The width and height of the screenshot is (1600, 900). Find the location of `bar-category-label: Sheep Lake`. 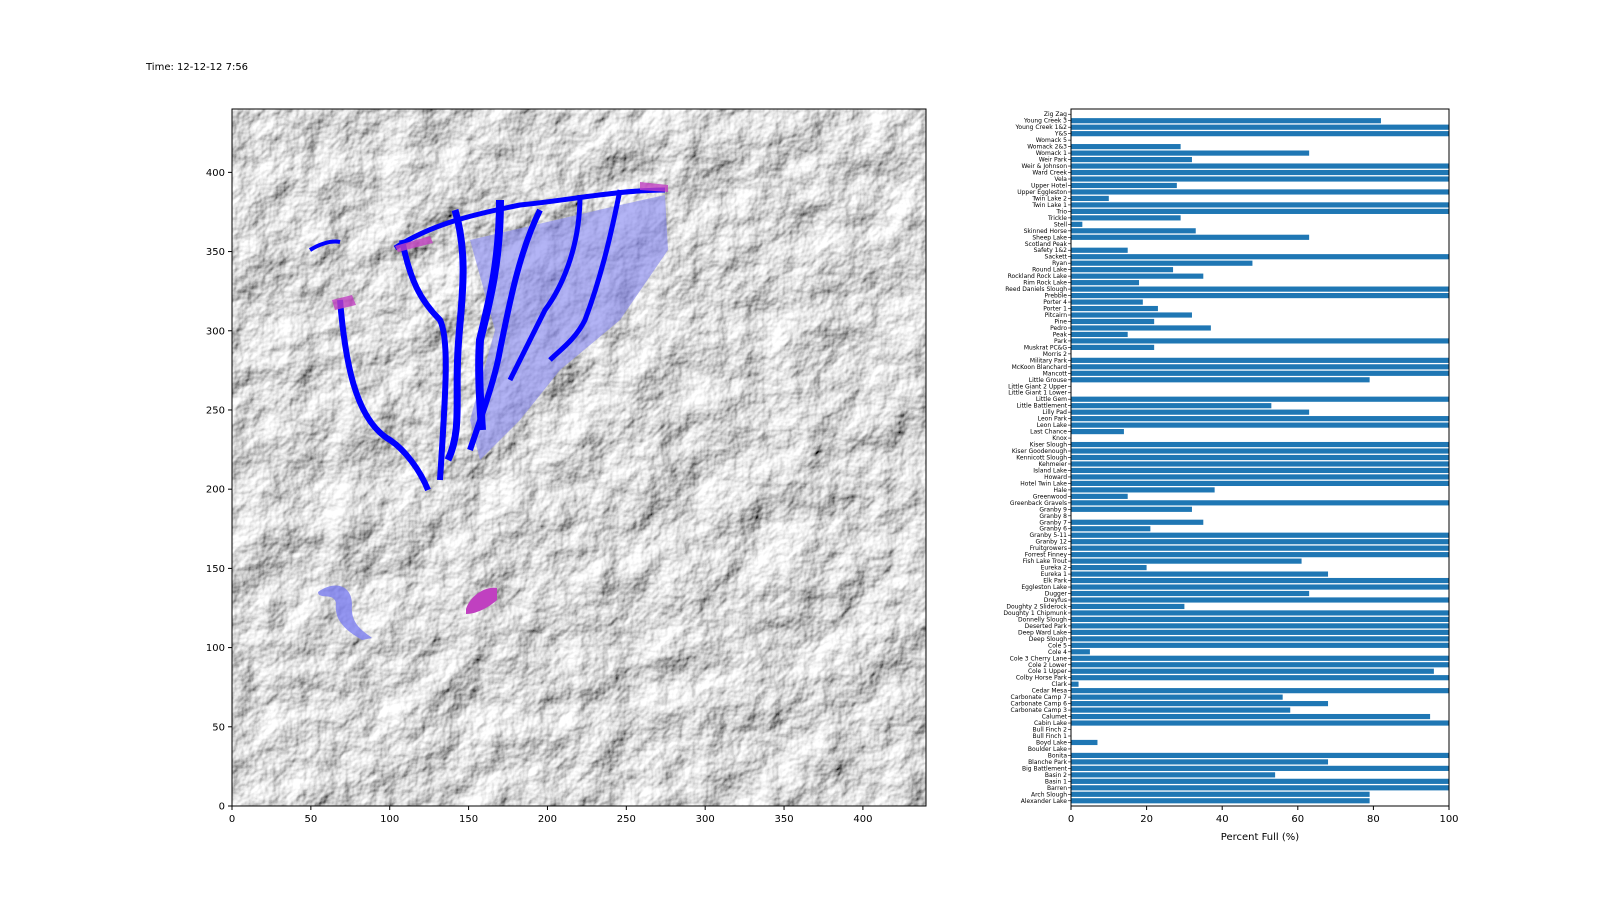

bar-category-label: Sheep Lake is located at coordinates (1049, 237).